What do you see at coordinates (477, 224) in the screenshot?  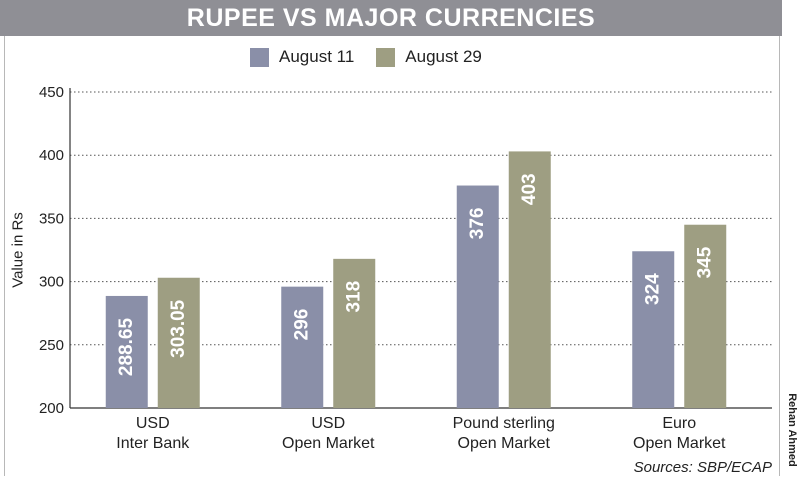 I see `bar-value-label: 376` at bounding box center [477, 224].